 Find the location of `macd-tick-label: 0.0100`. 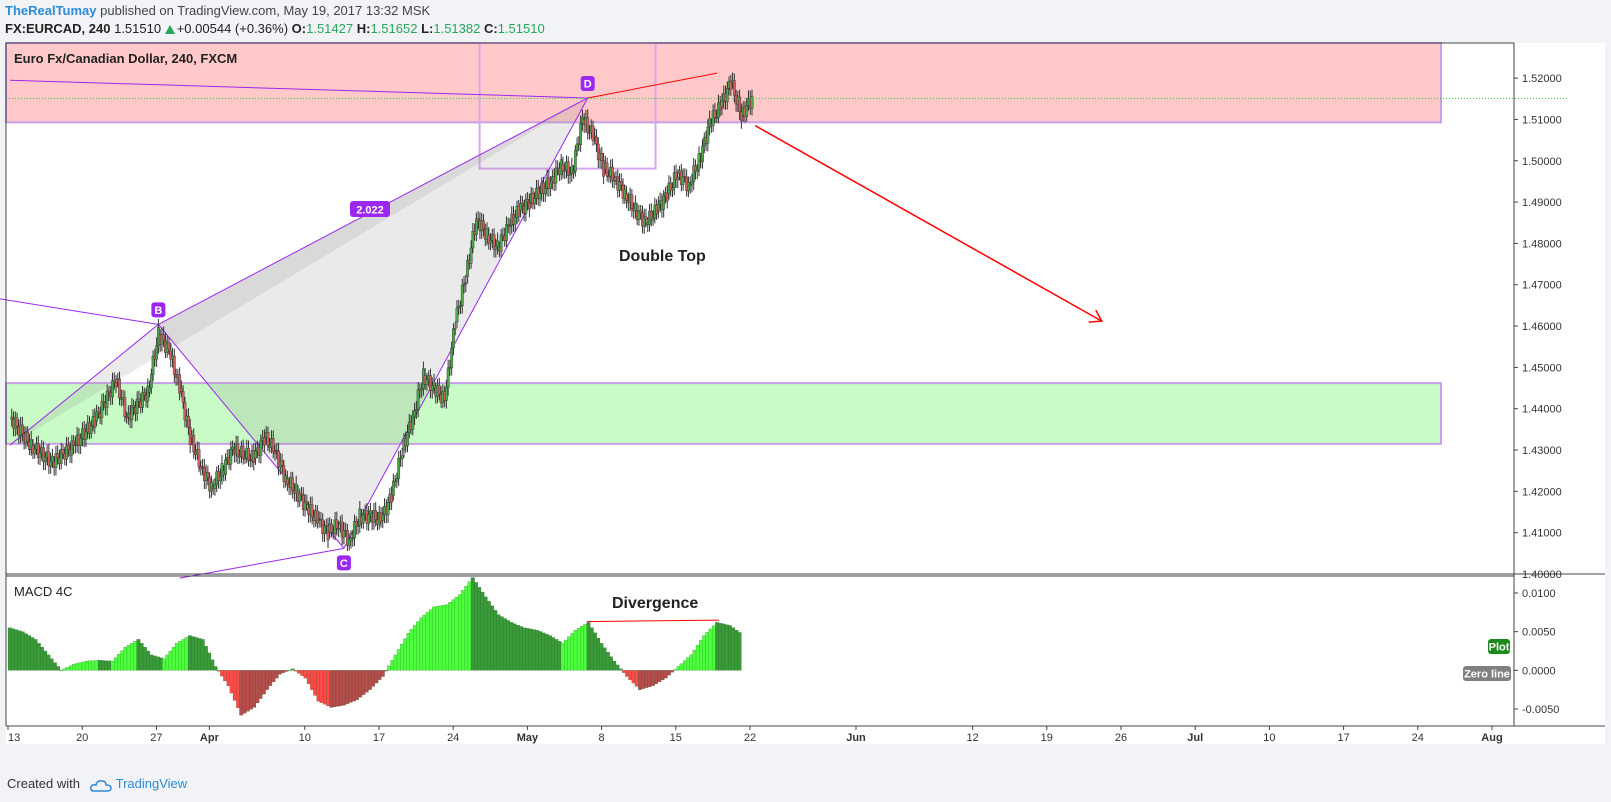

macd-tick-label: 0.0100 is located at coordinates (1539, 594).